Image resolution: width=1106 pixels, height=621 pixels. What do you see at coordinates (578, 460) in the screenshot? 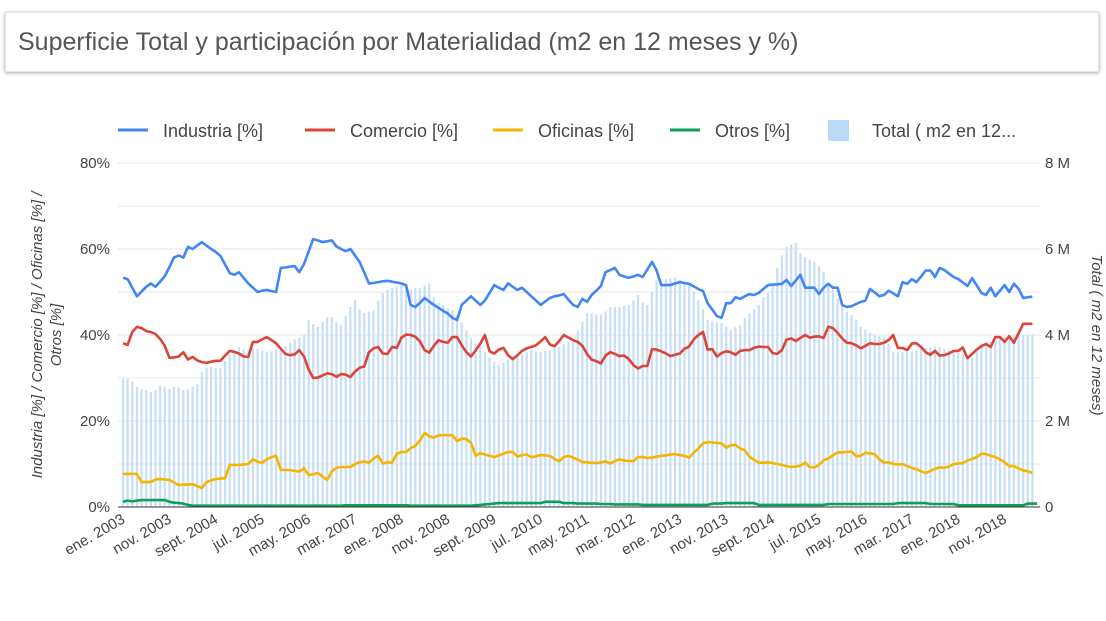
I see `line-oficinas` at bounding box center [578, 460].